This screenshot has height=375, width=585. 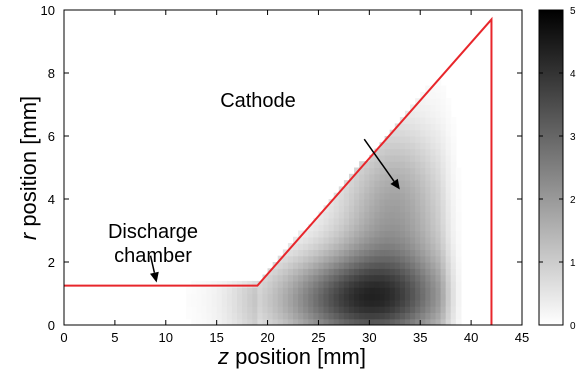 What do you see at coordinates (48, 10) in the screenshot?
I see `y-tick-label: 10` at bounding box center [48, 10].